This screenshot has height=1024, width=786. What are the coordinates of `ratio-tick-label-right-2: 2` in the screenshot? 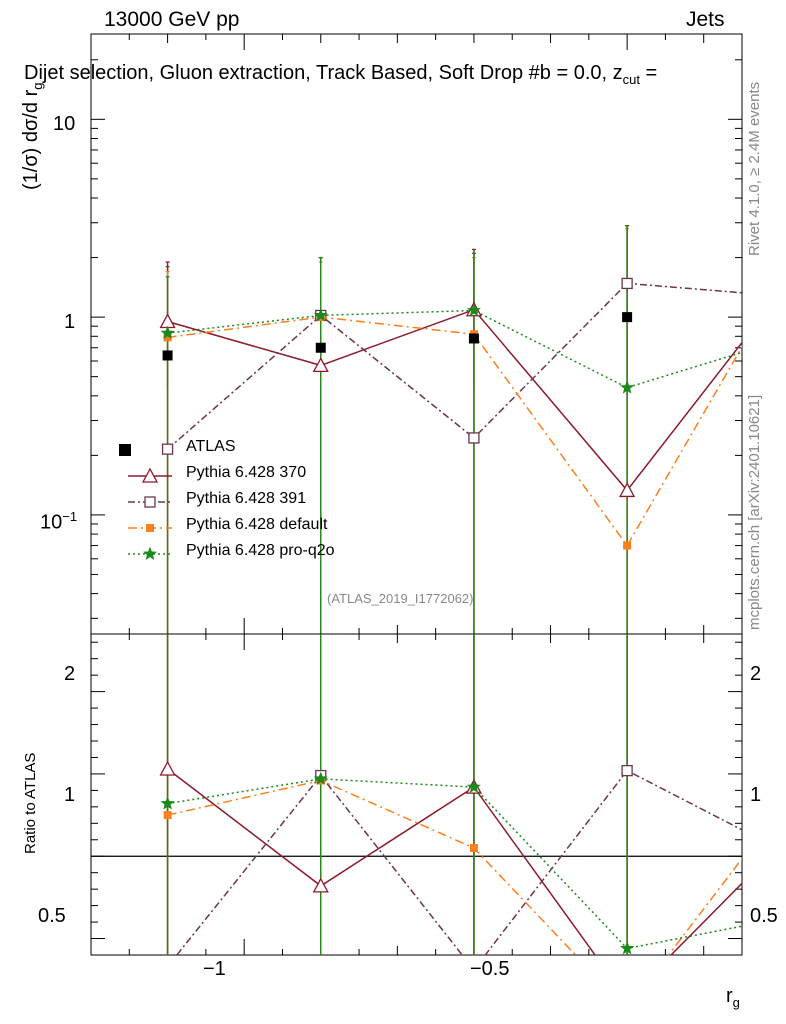 It's located at (756, 674).